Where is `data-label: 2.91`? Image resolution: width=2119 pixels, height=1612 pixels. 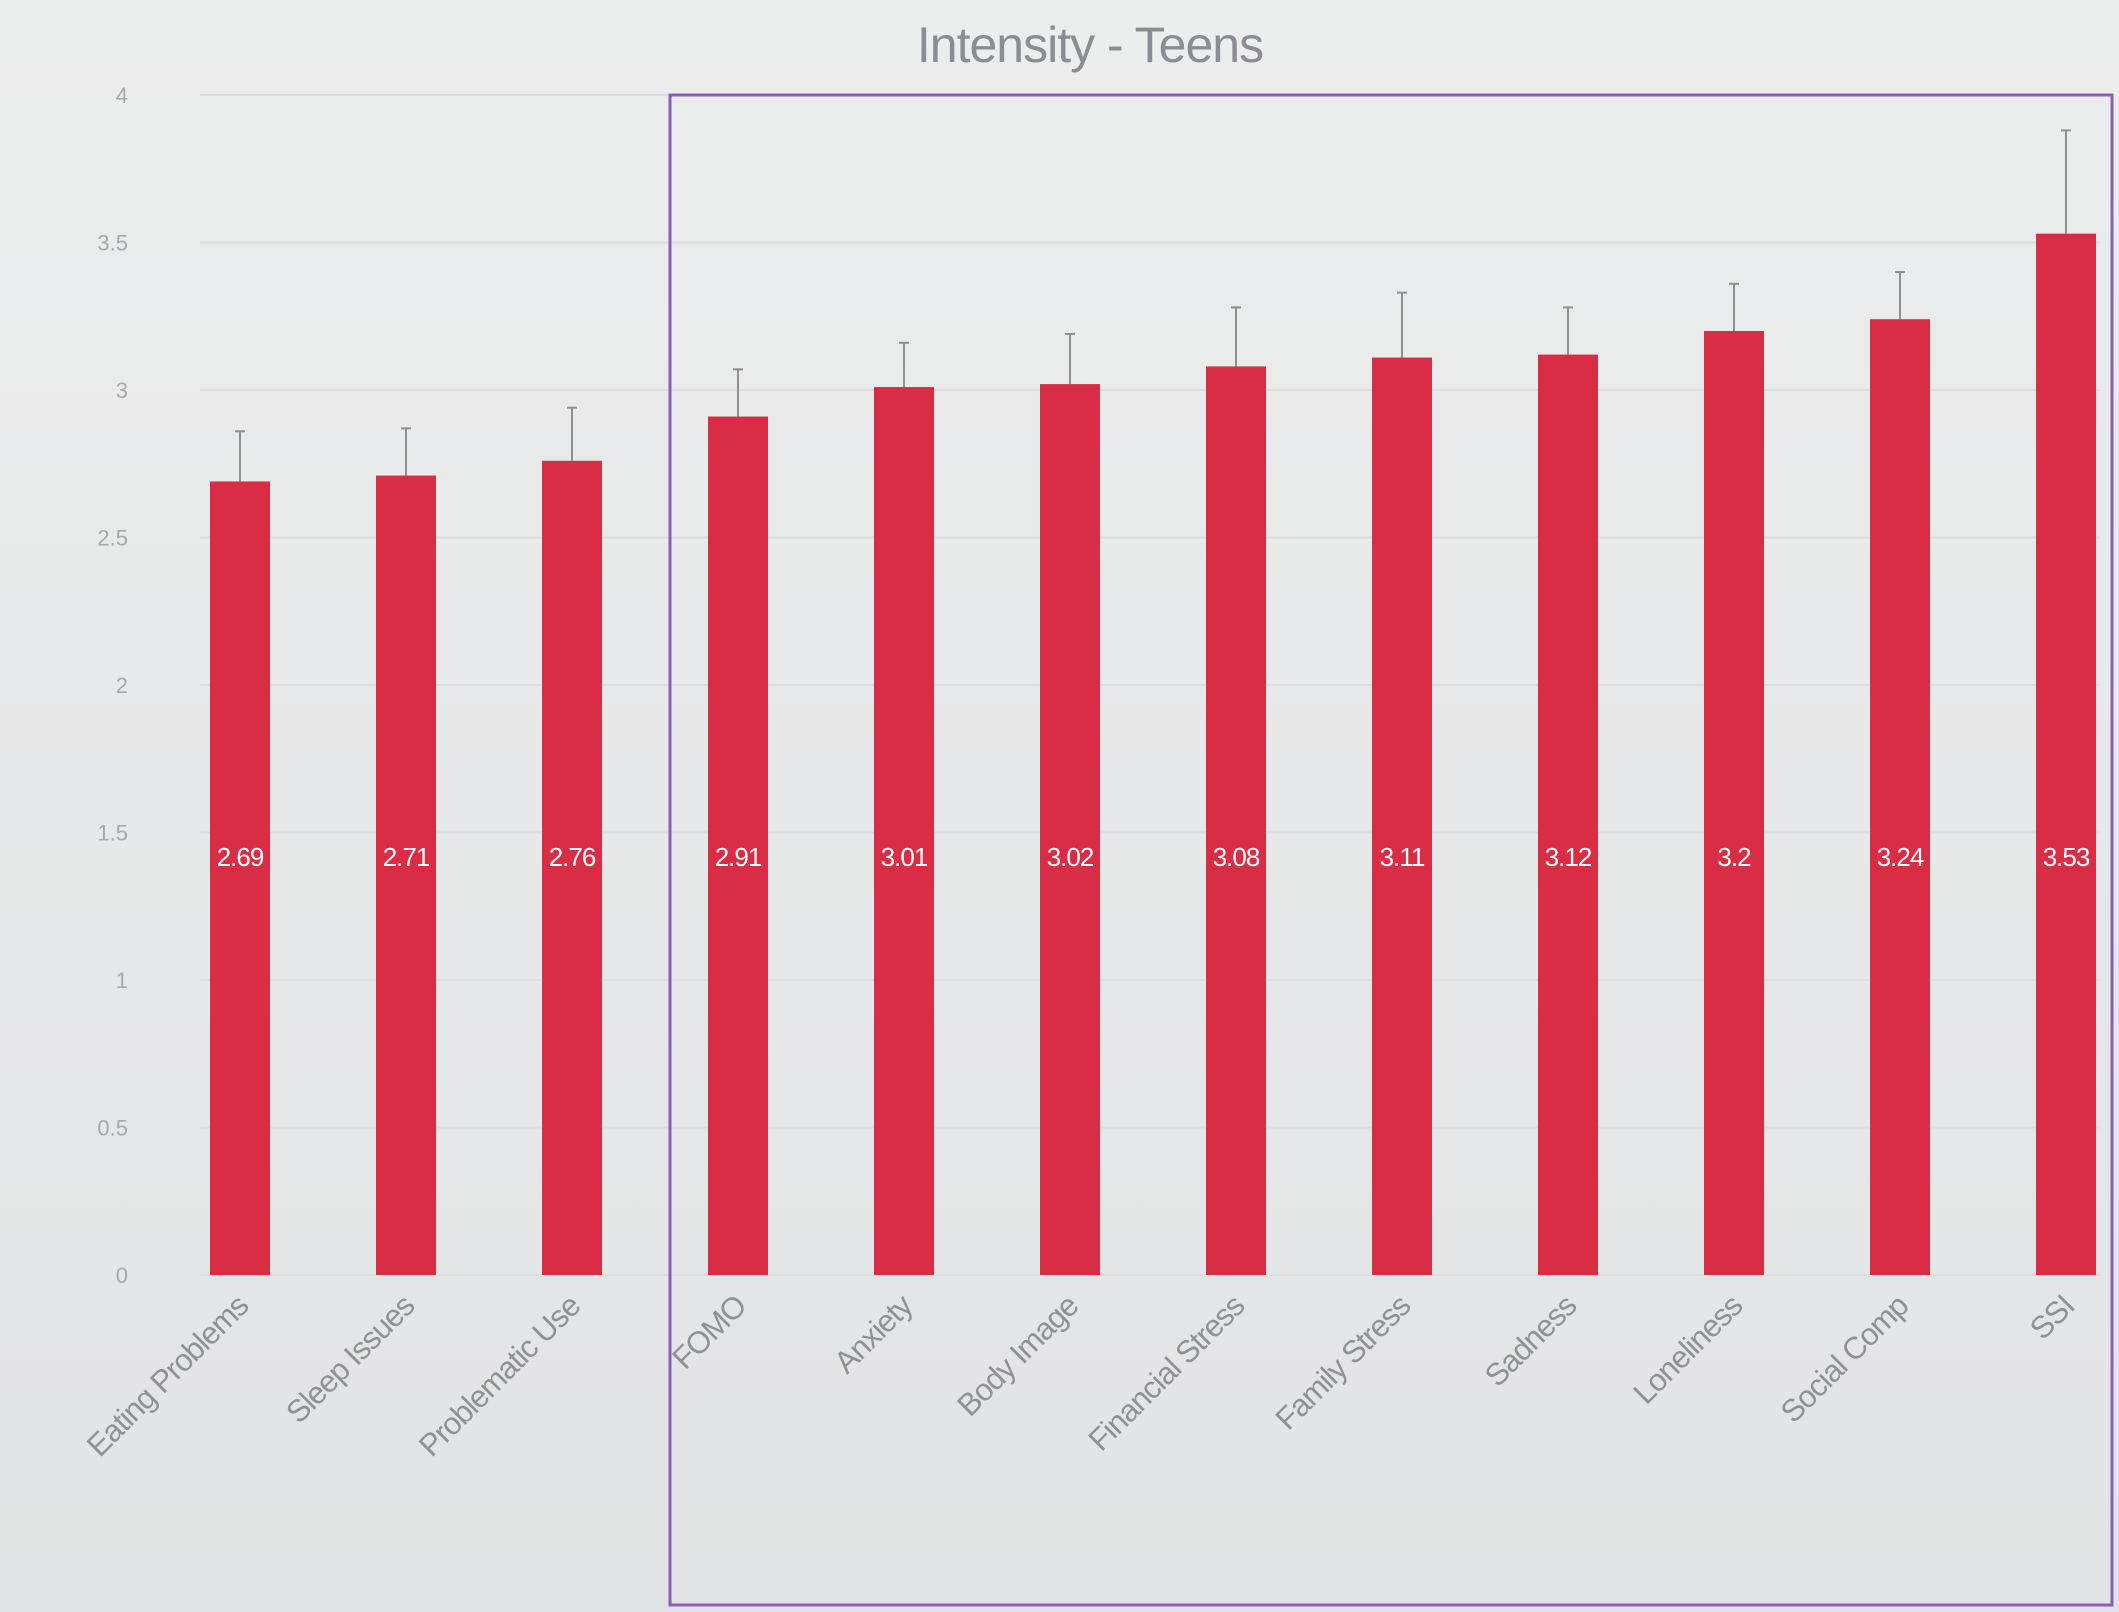 data-label: 2.91 is located at coordinates (738, 857).